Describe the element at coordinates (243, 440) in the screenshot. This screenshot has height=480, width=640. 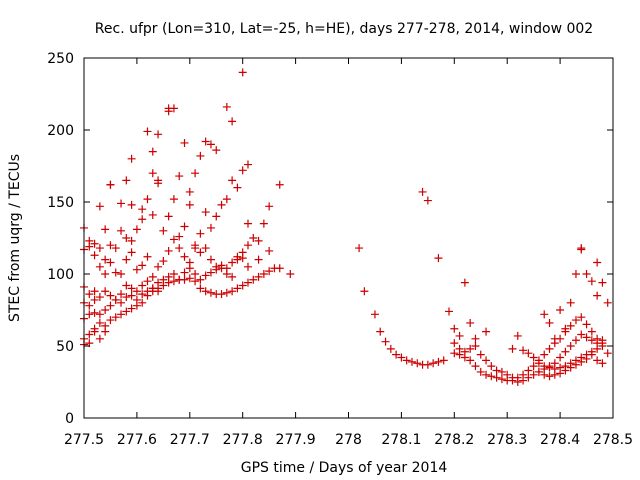
I see `x-tick-label: 277.8` at that location.